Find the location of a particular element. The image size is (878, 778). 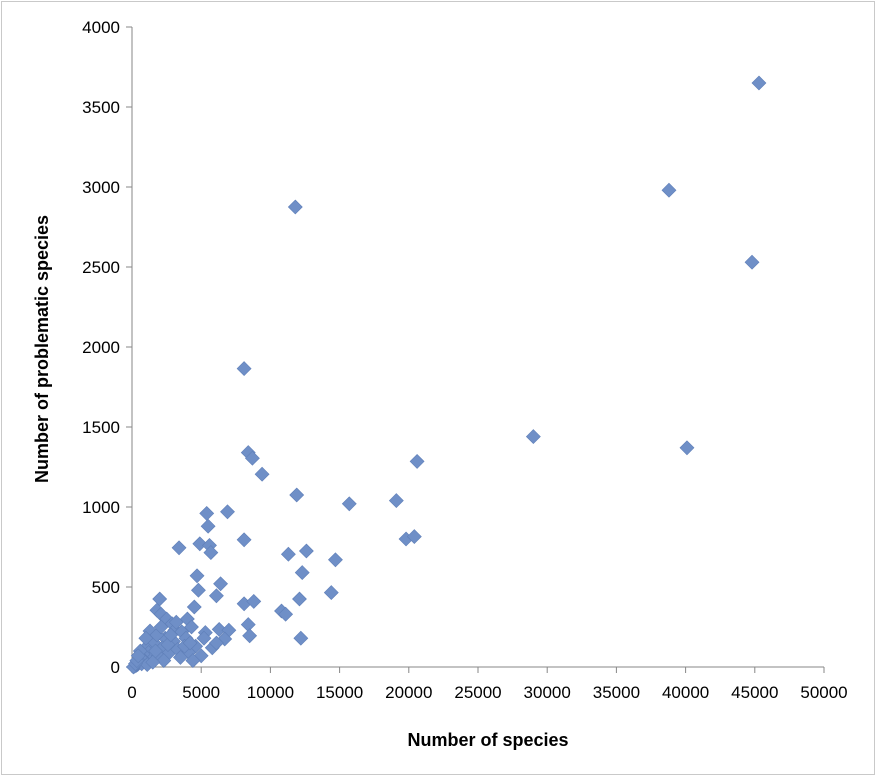

x-tick-label: 5000 is located at coordinates (201, 692).